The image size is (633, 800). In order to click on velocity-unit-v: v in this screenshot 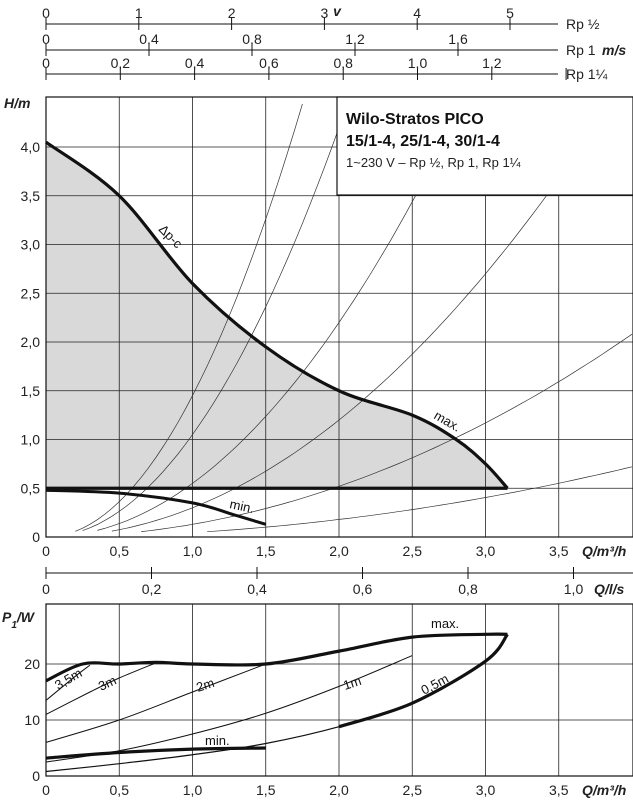, I will do `click(337, 11)`.